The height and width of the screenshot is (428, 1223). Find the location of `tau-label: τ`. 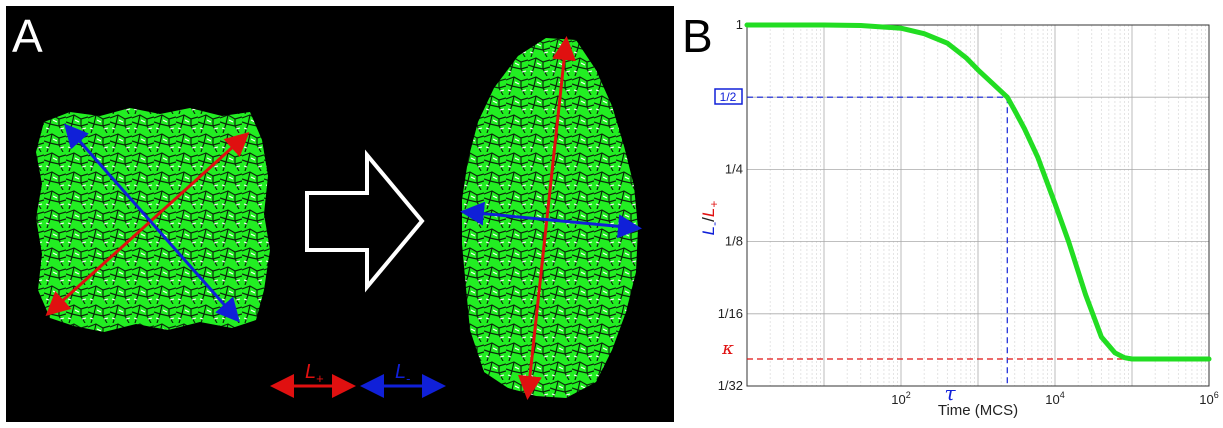

tau-label: τ is located at coordinates (950, 393).